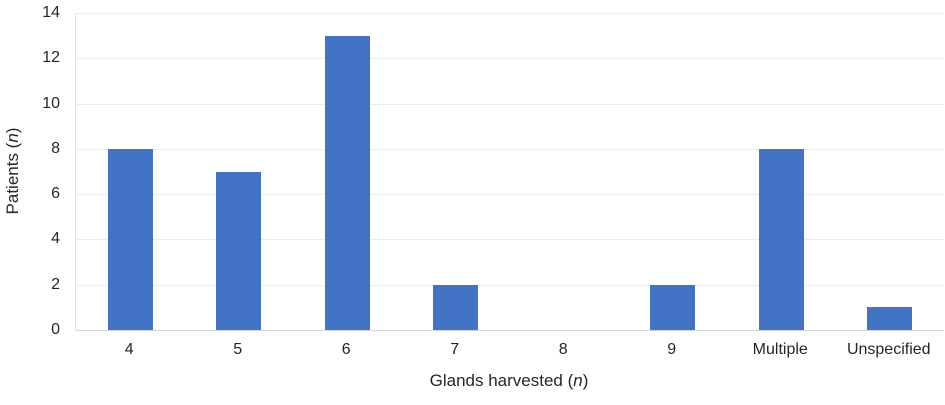 This screenshot has width=945, height=405. I want to click on x-axis-title-italic-n: n, so click(578, 380).